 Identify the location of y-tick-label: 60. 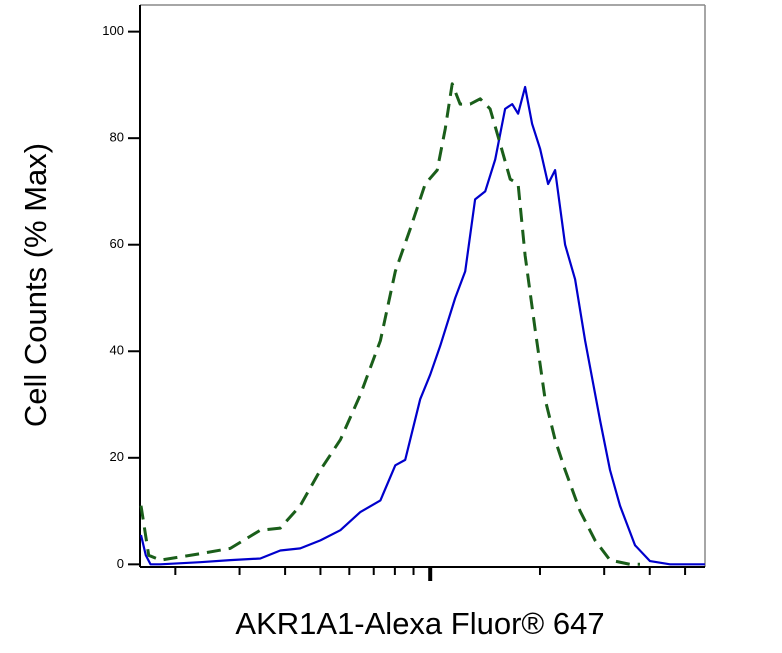
(117, 243).